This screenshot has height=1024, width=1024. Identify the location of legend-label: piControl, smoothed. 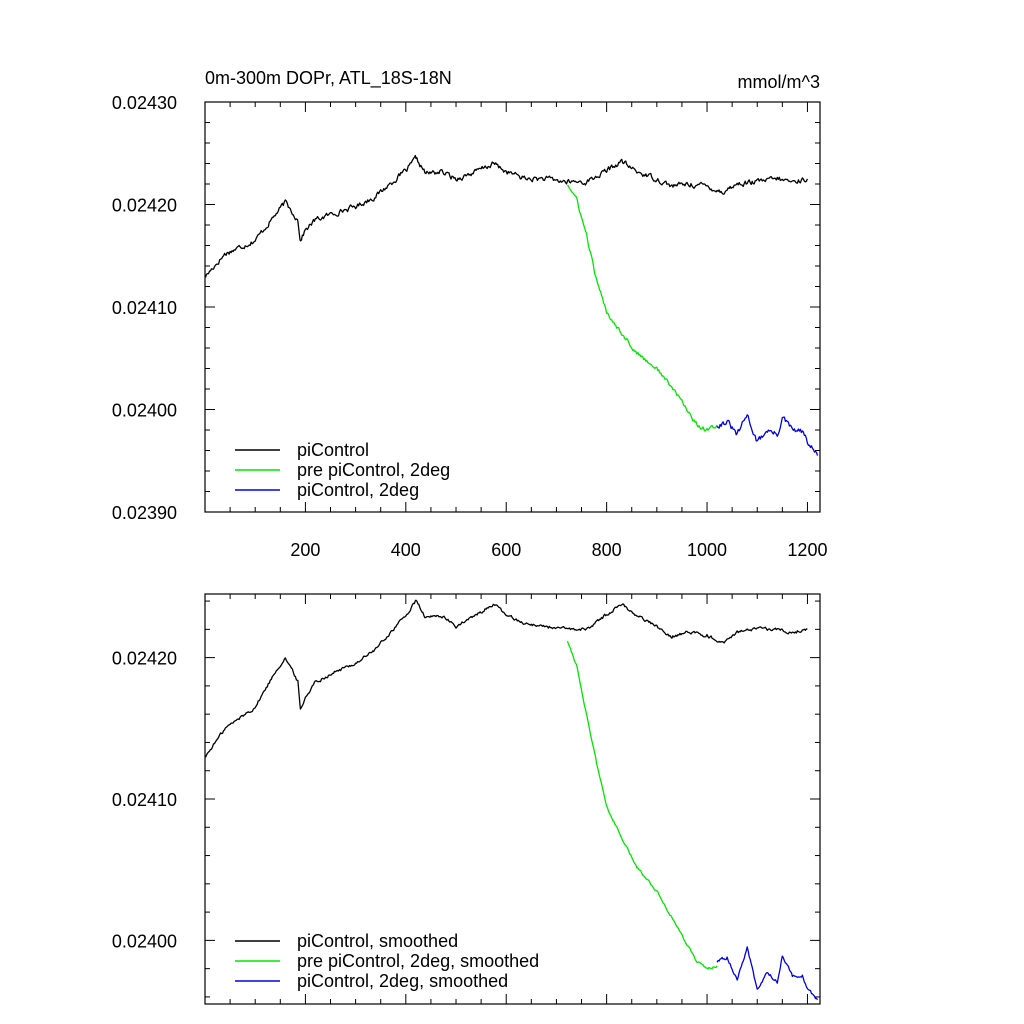
(377, 941).